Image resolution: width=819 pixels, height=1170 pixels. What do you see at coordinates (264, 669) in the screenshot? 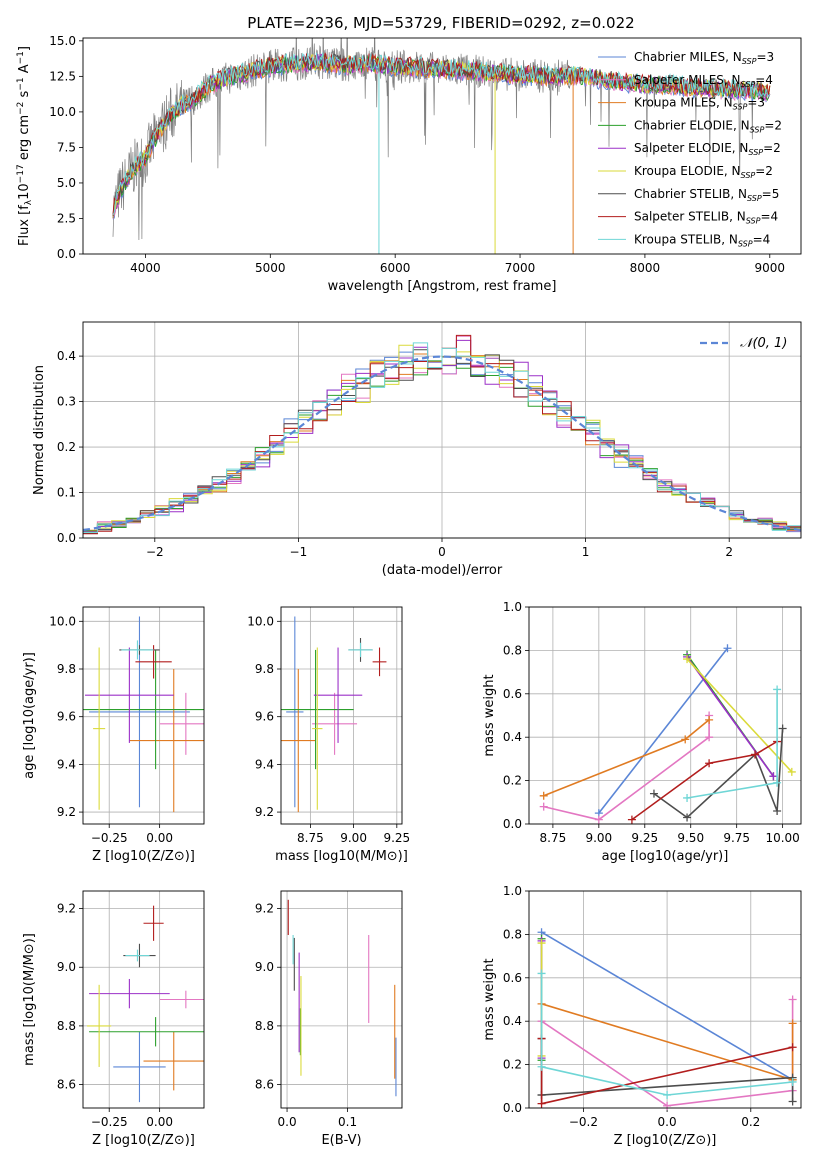
I see `y-tick-label: 9.8` at bounding box center [264, 669].